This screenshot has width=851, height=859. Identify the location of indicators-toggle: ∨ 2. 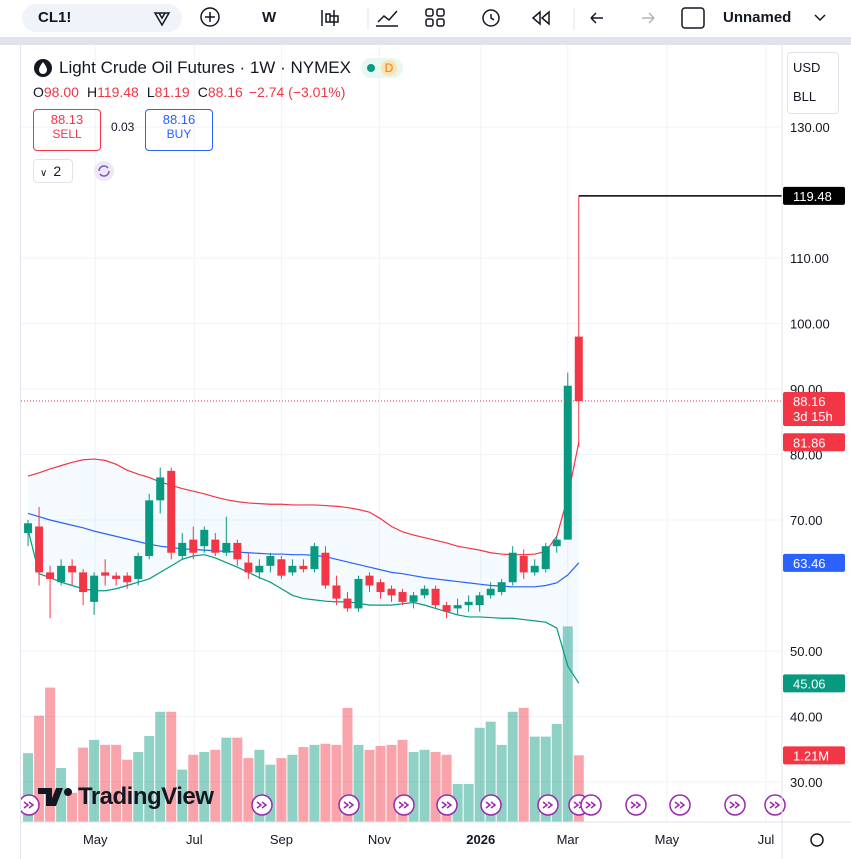
(53, 171).